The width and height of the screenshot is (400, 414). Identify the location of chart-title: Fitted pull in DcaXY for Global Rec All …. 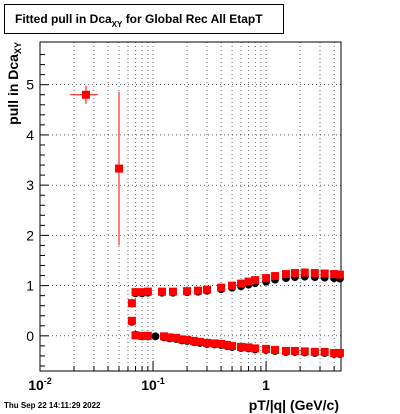
(144, 19).